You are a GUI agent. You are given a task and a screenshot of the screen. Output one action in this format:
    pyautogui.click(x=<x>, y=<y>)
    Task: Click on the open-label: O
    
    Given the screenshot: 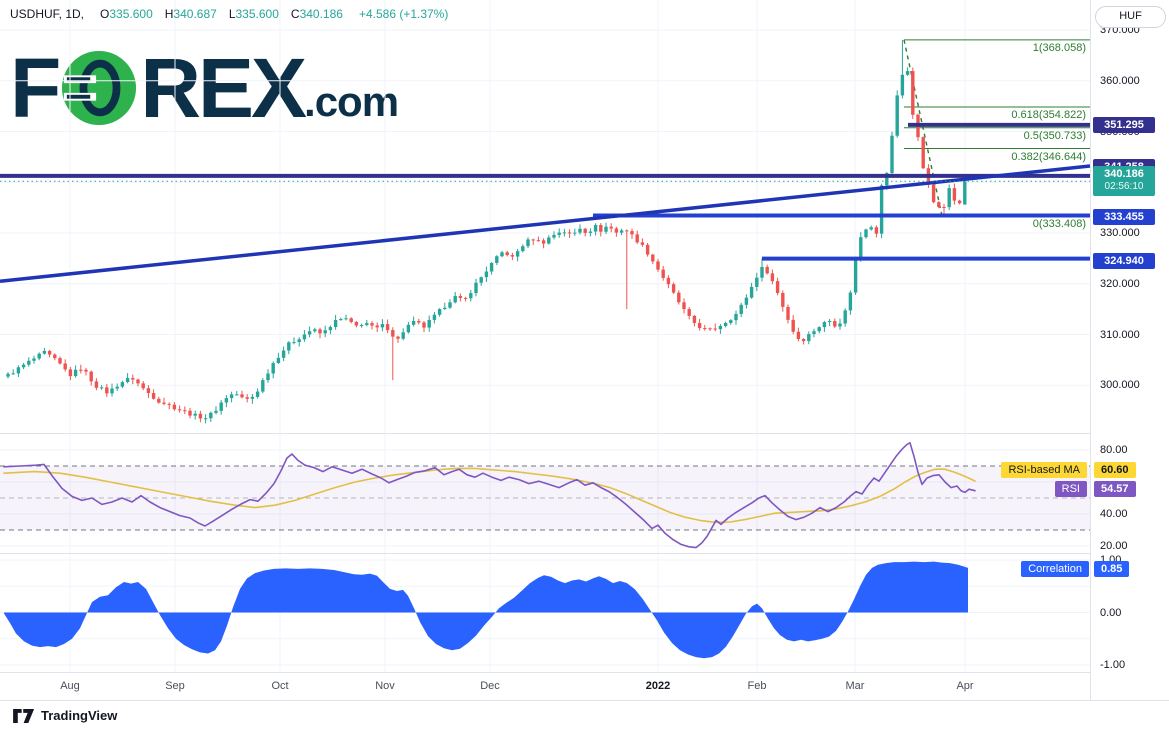 What is the action you would take?
    pyautogui.click(x=105, y=13)
    